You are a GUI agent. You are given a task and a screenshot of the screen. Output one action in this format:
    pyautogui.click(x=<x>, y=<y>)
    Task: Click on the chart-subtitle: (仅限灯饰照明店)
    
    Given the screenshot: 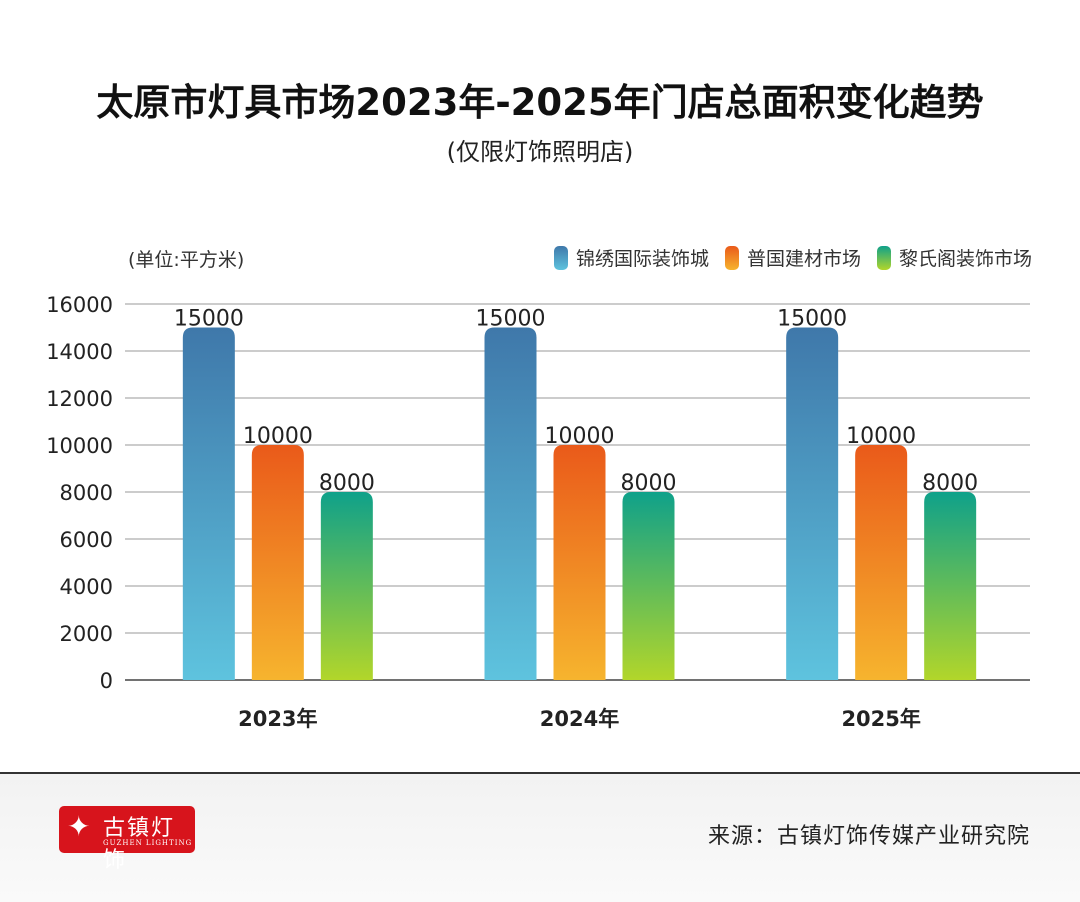 What is the action you would take?
    pyautogui.click(x=540, y=152)
    